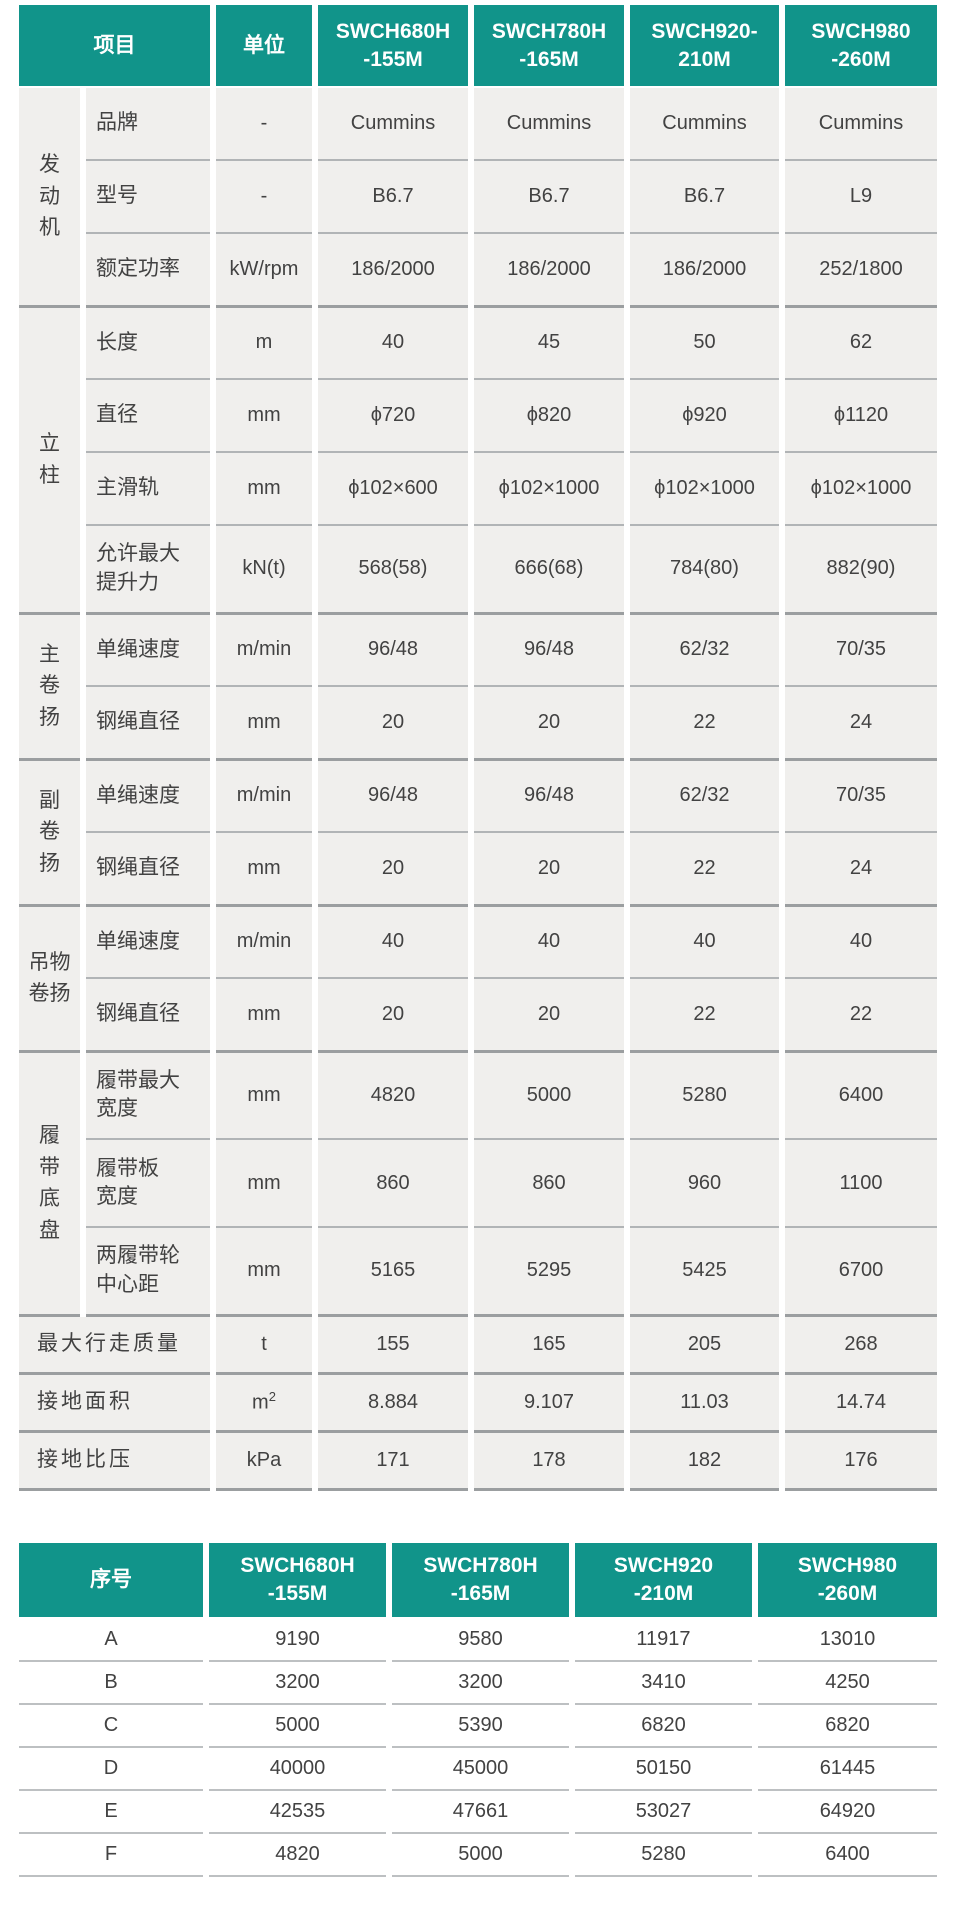  I want to click on header-model-3: SWCH920 -210M, so click(662, 1580).